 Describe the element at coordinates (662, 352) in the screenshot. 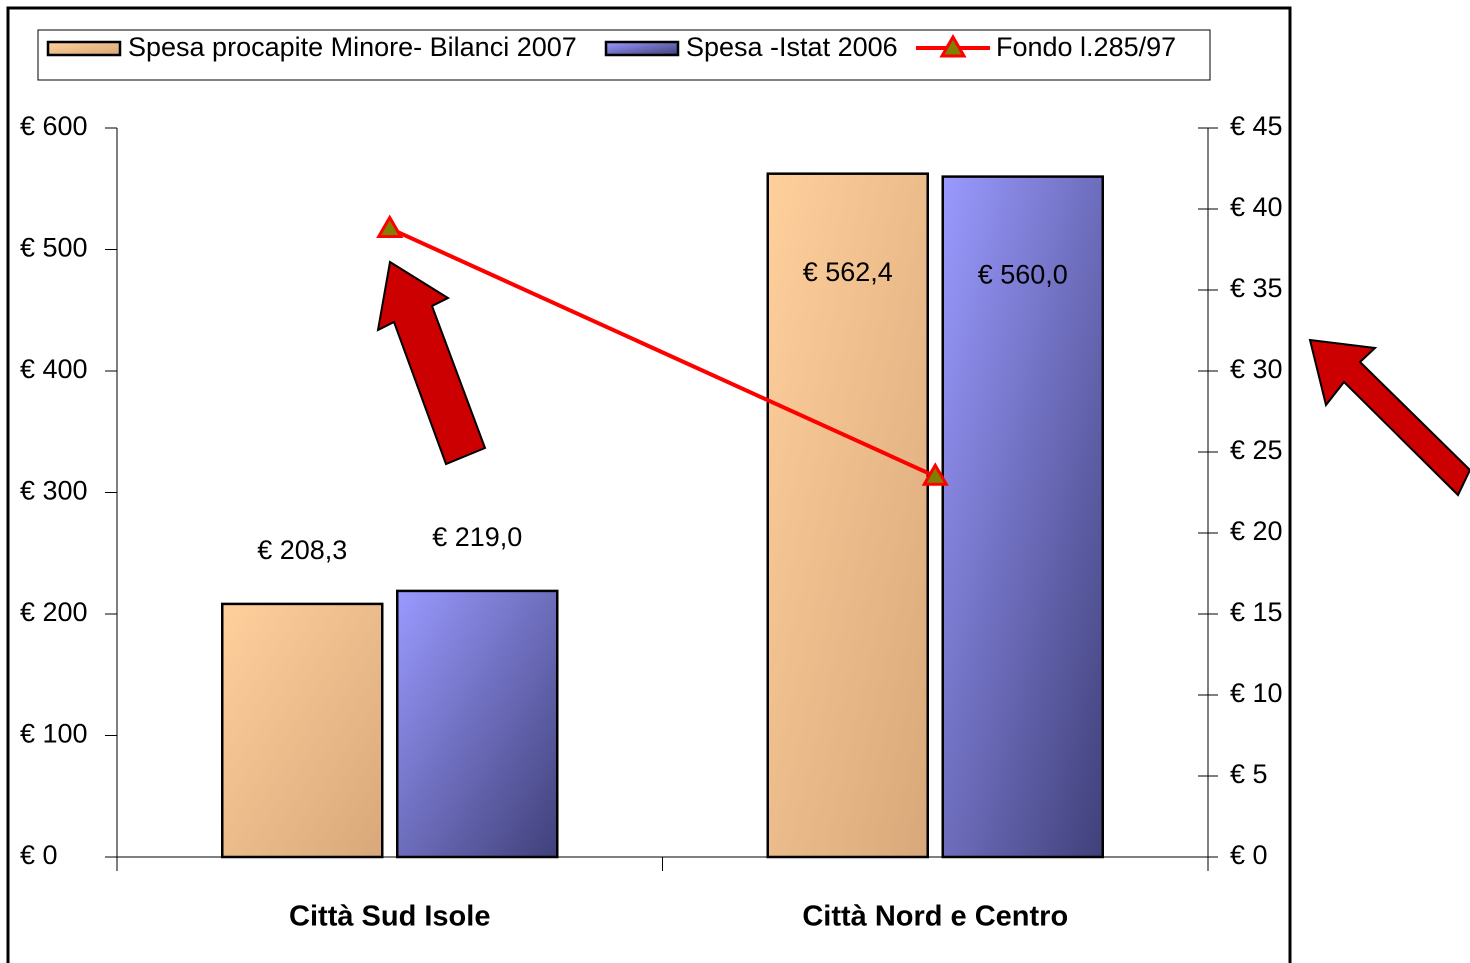

I see `line` at that location.